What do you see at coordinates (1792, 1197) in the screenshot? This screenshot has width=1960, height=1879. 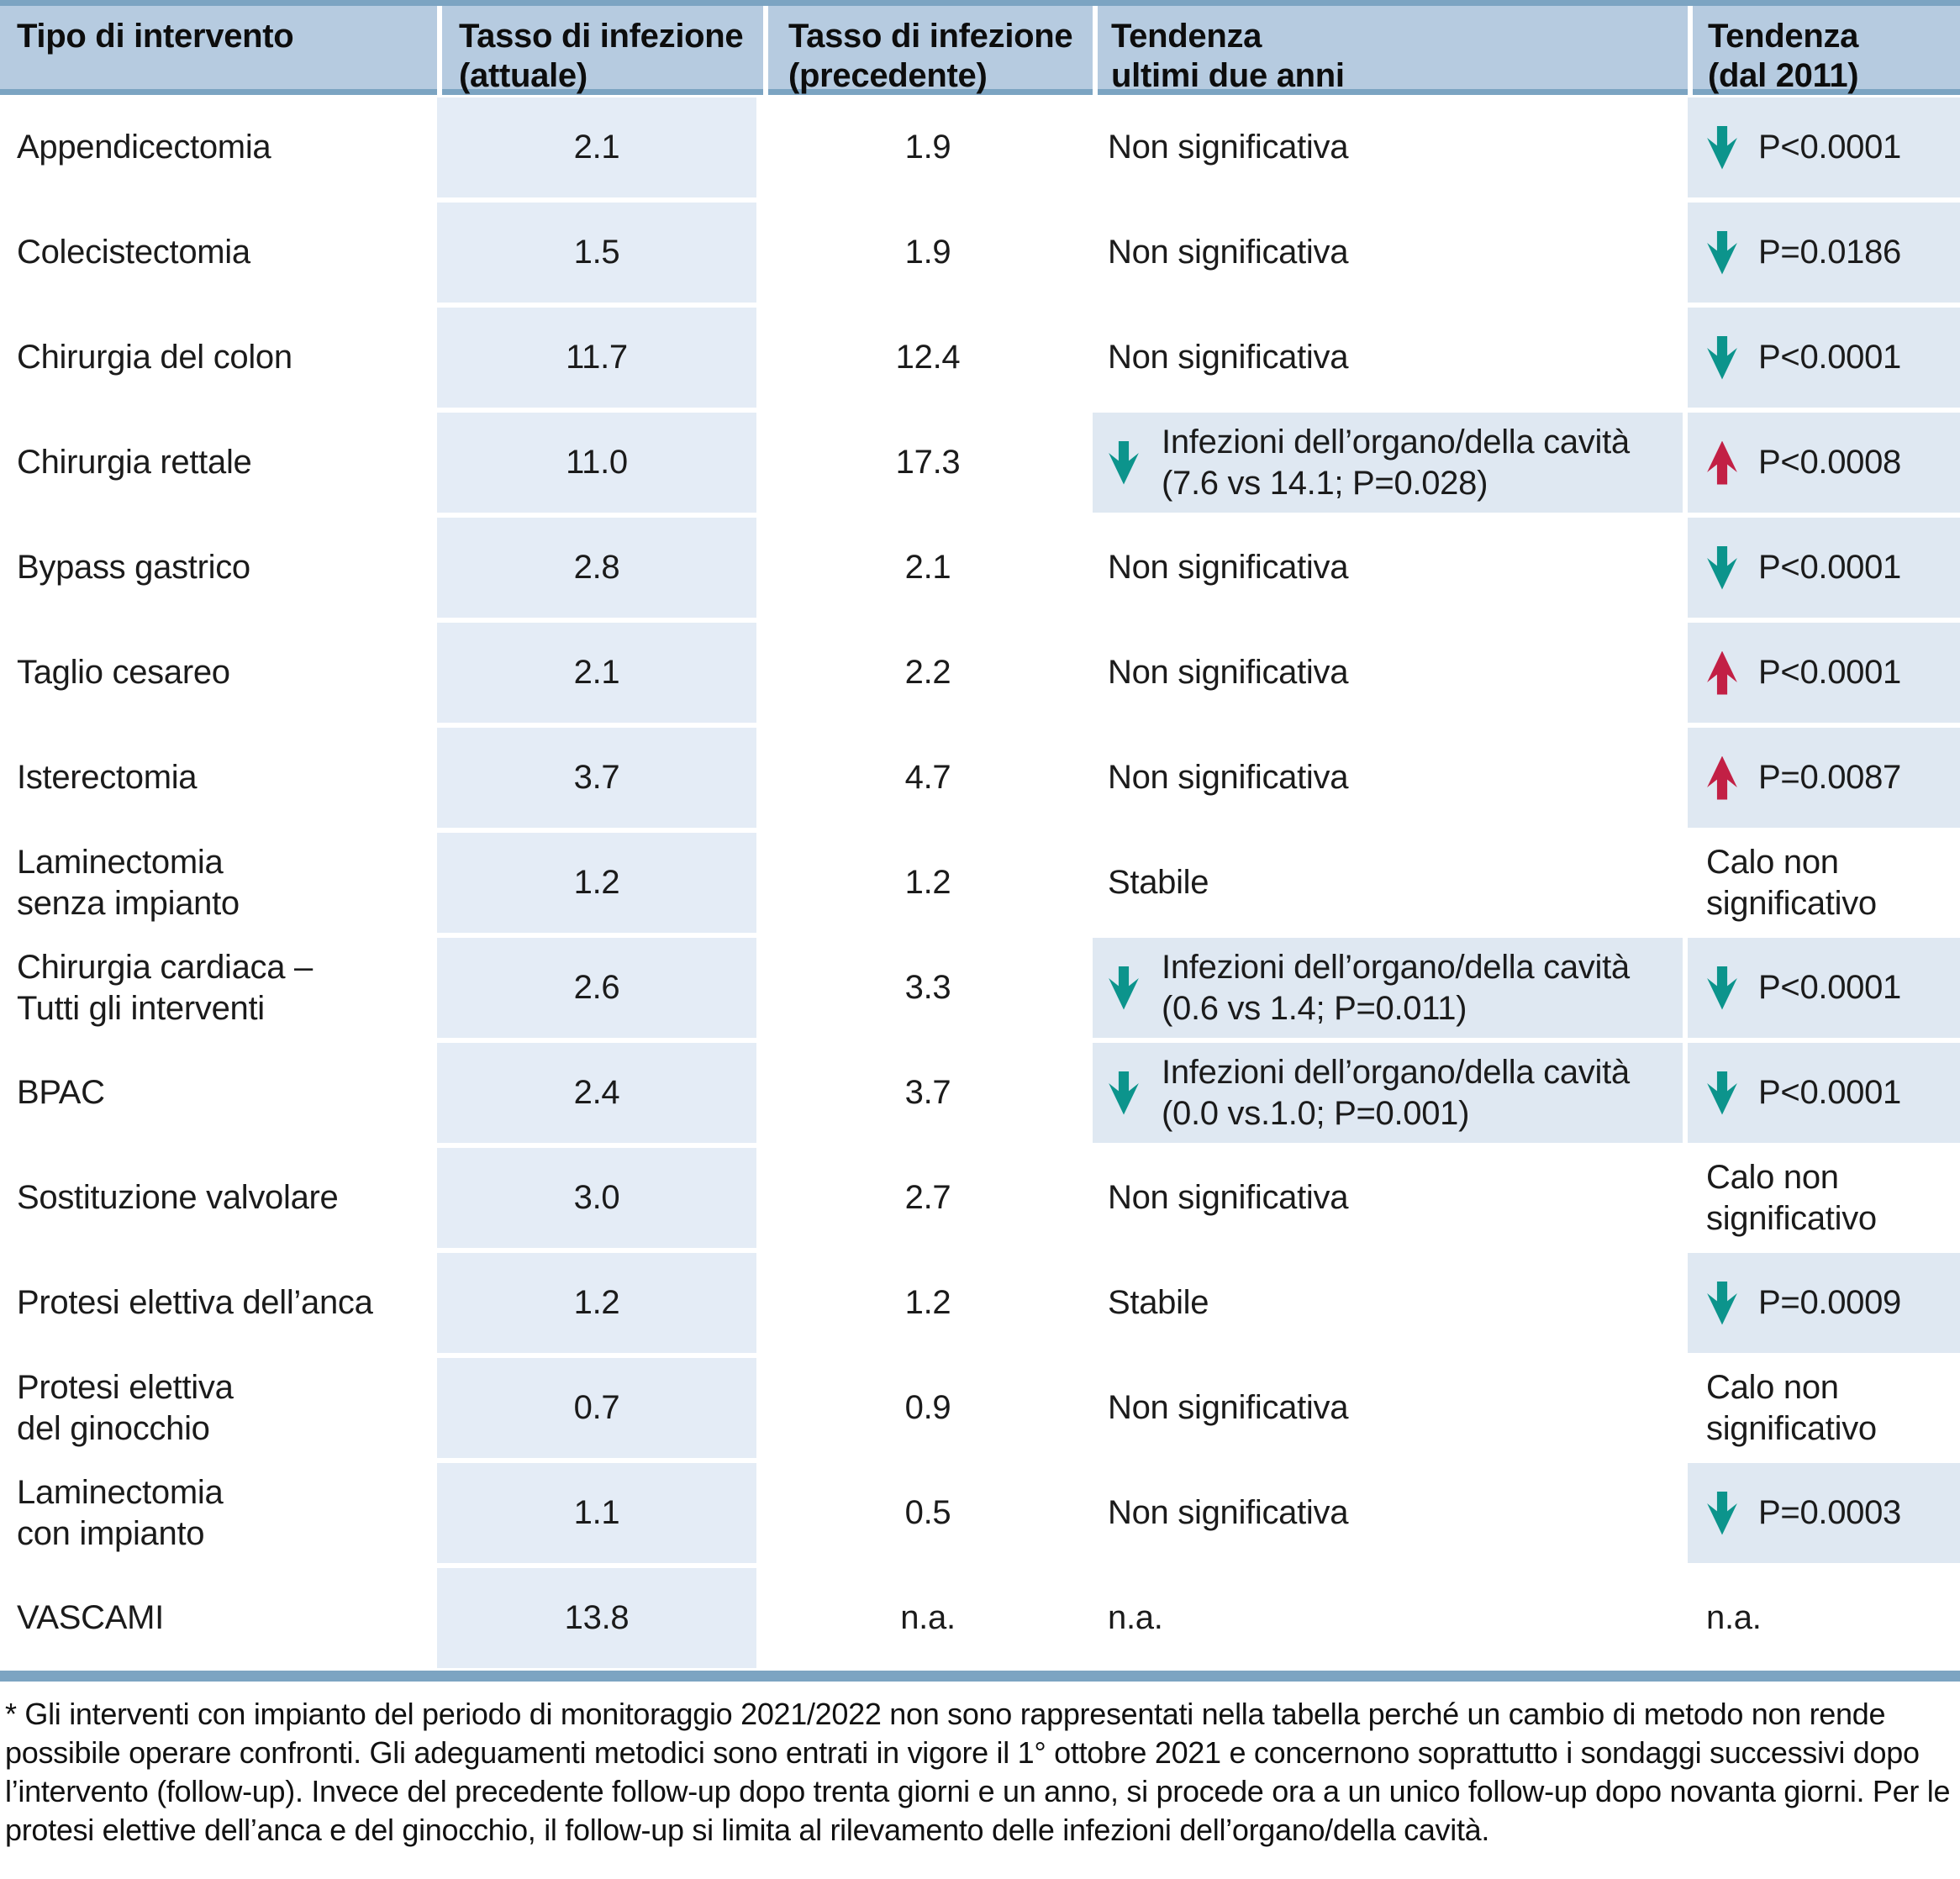 I see `trend-2011-text: Calo non significativo` at bounding box center [1792, 1197].